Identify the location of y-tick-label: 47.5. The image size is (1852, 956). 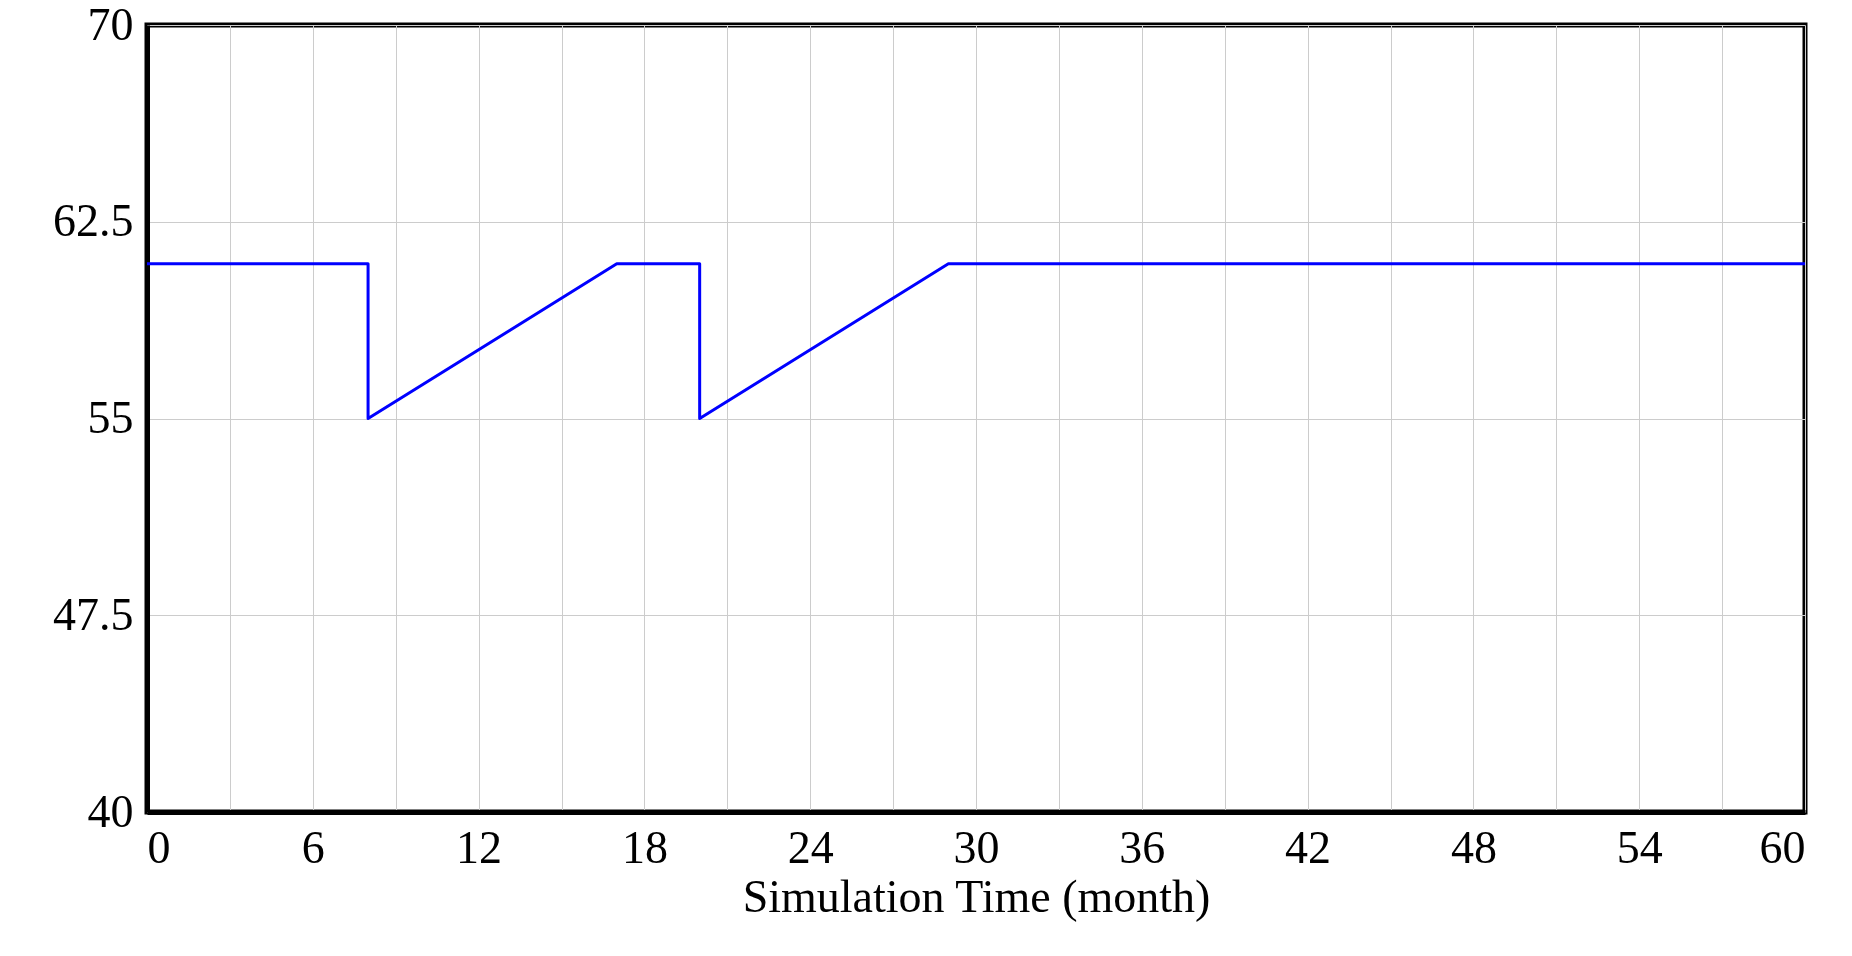
(93, 614).